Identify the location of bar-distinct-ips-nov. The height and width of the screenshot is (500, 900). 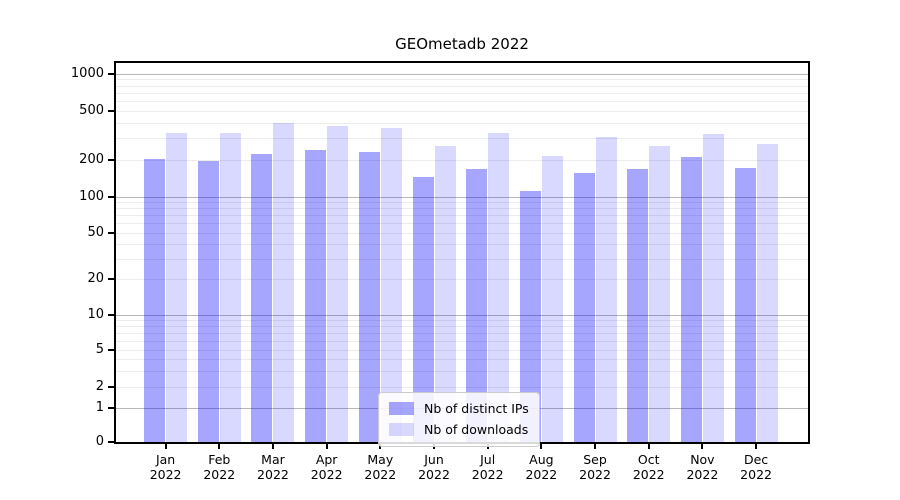
(691, 299).